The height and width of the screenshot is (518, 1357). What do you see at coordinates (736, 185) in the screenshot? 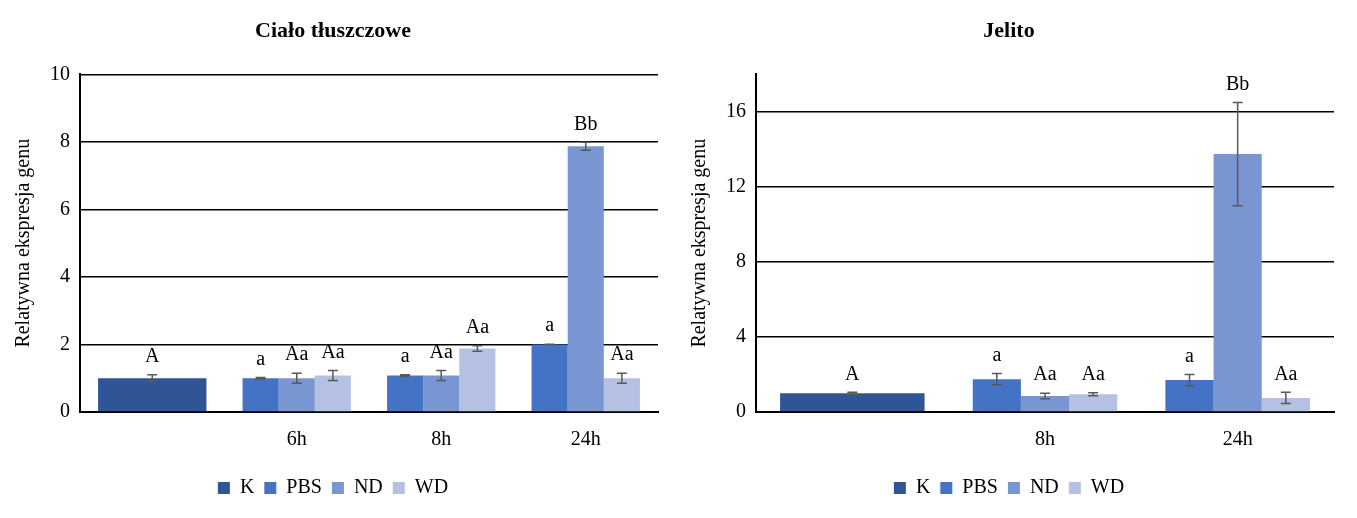
I see `y-tick-label: 12` at bounding box center [736, 185].